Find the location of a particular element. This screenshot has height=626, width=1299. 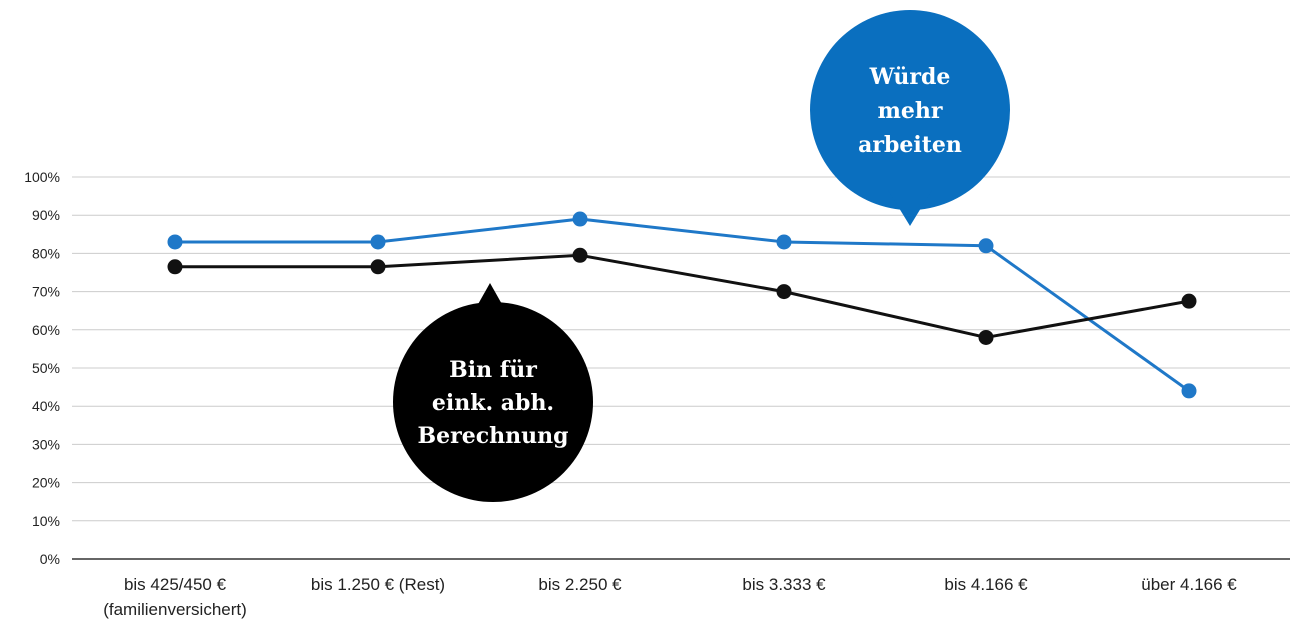

bubble-text-line: eink. abh. is located at coordinates (493, 403).